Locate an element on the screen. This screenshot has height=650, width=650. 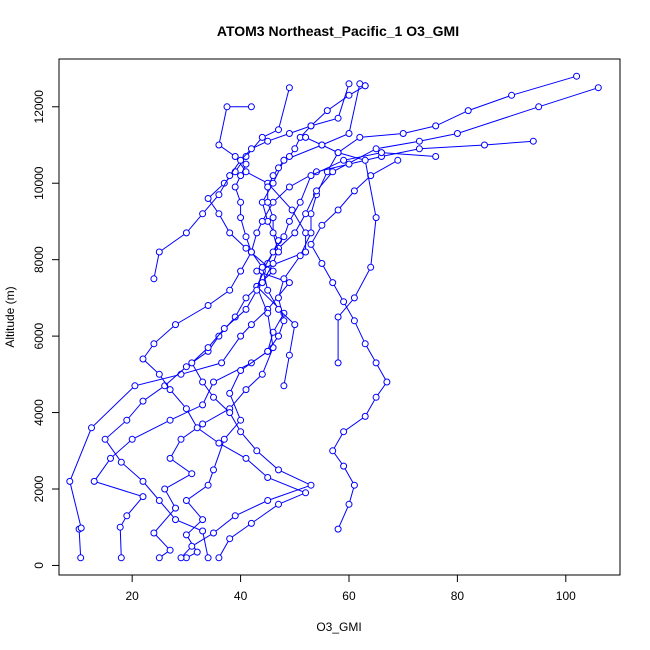
y-tick-label: 6000 is located at coordinates (39, 335).